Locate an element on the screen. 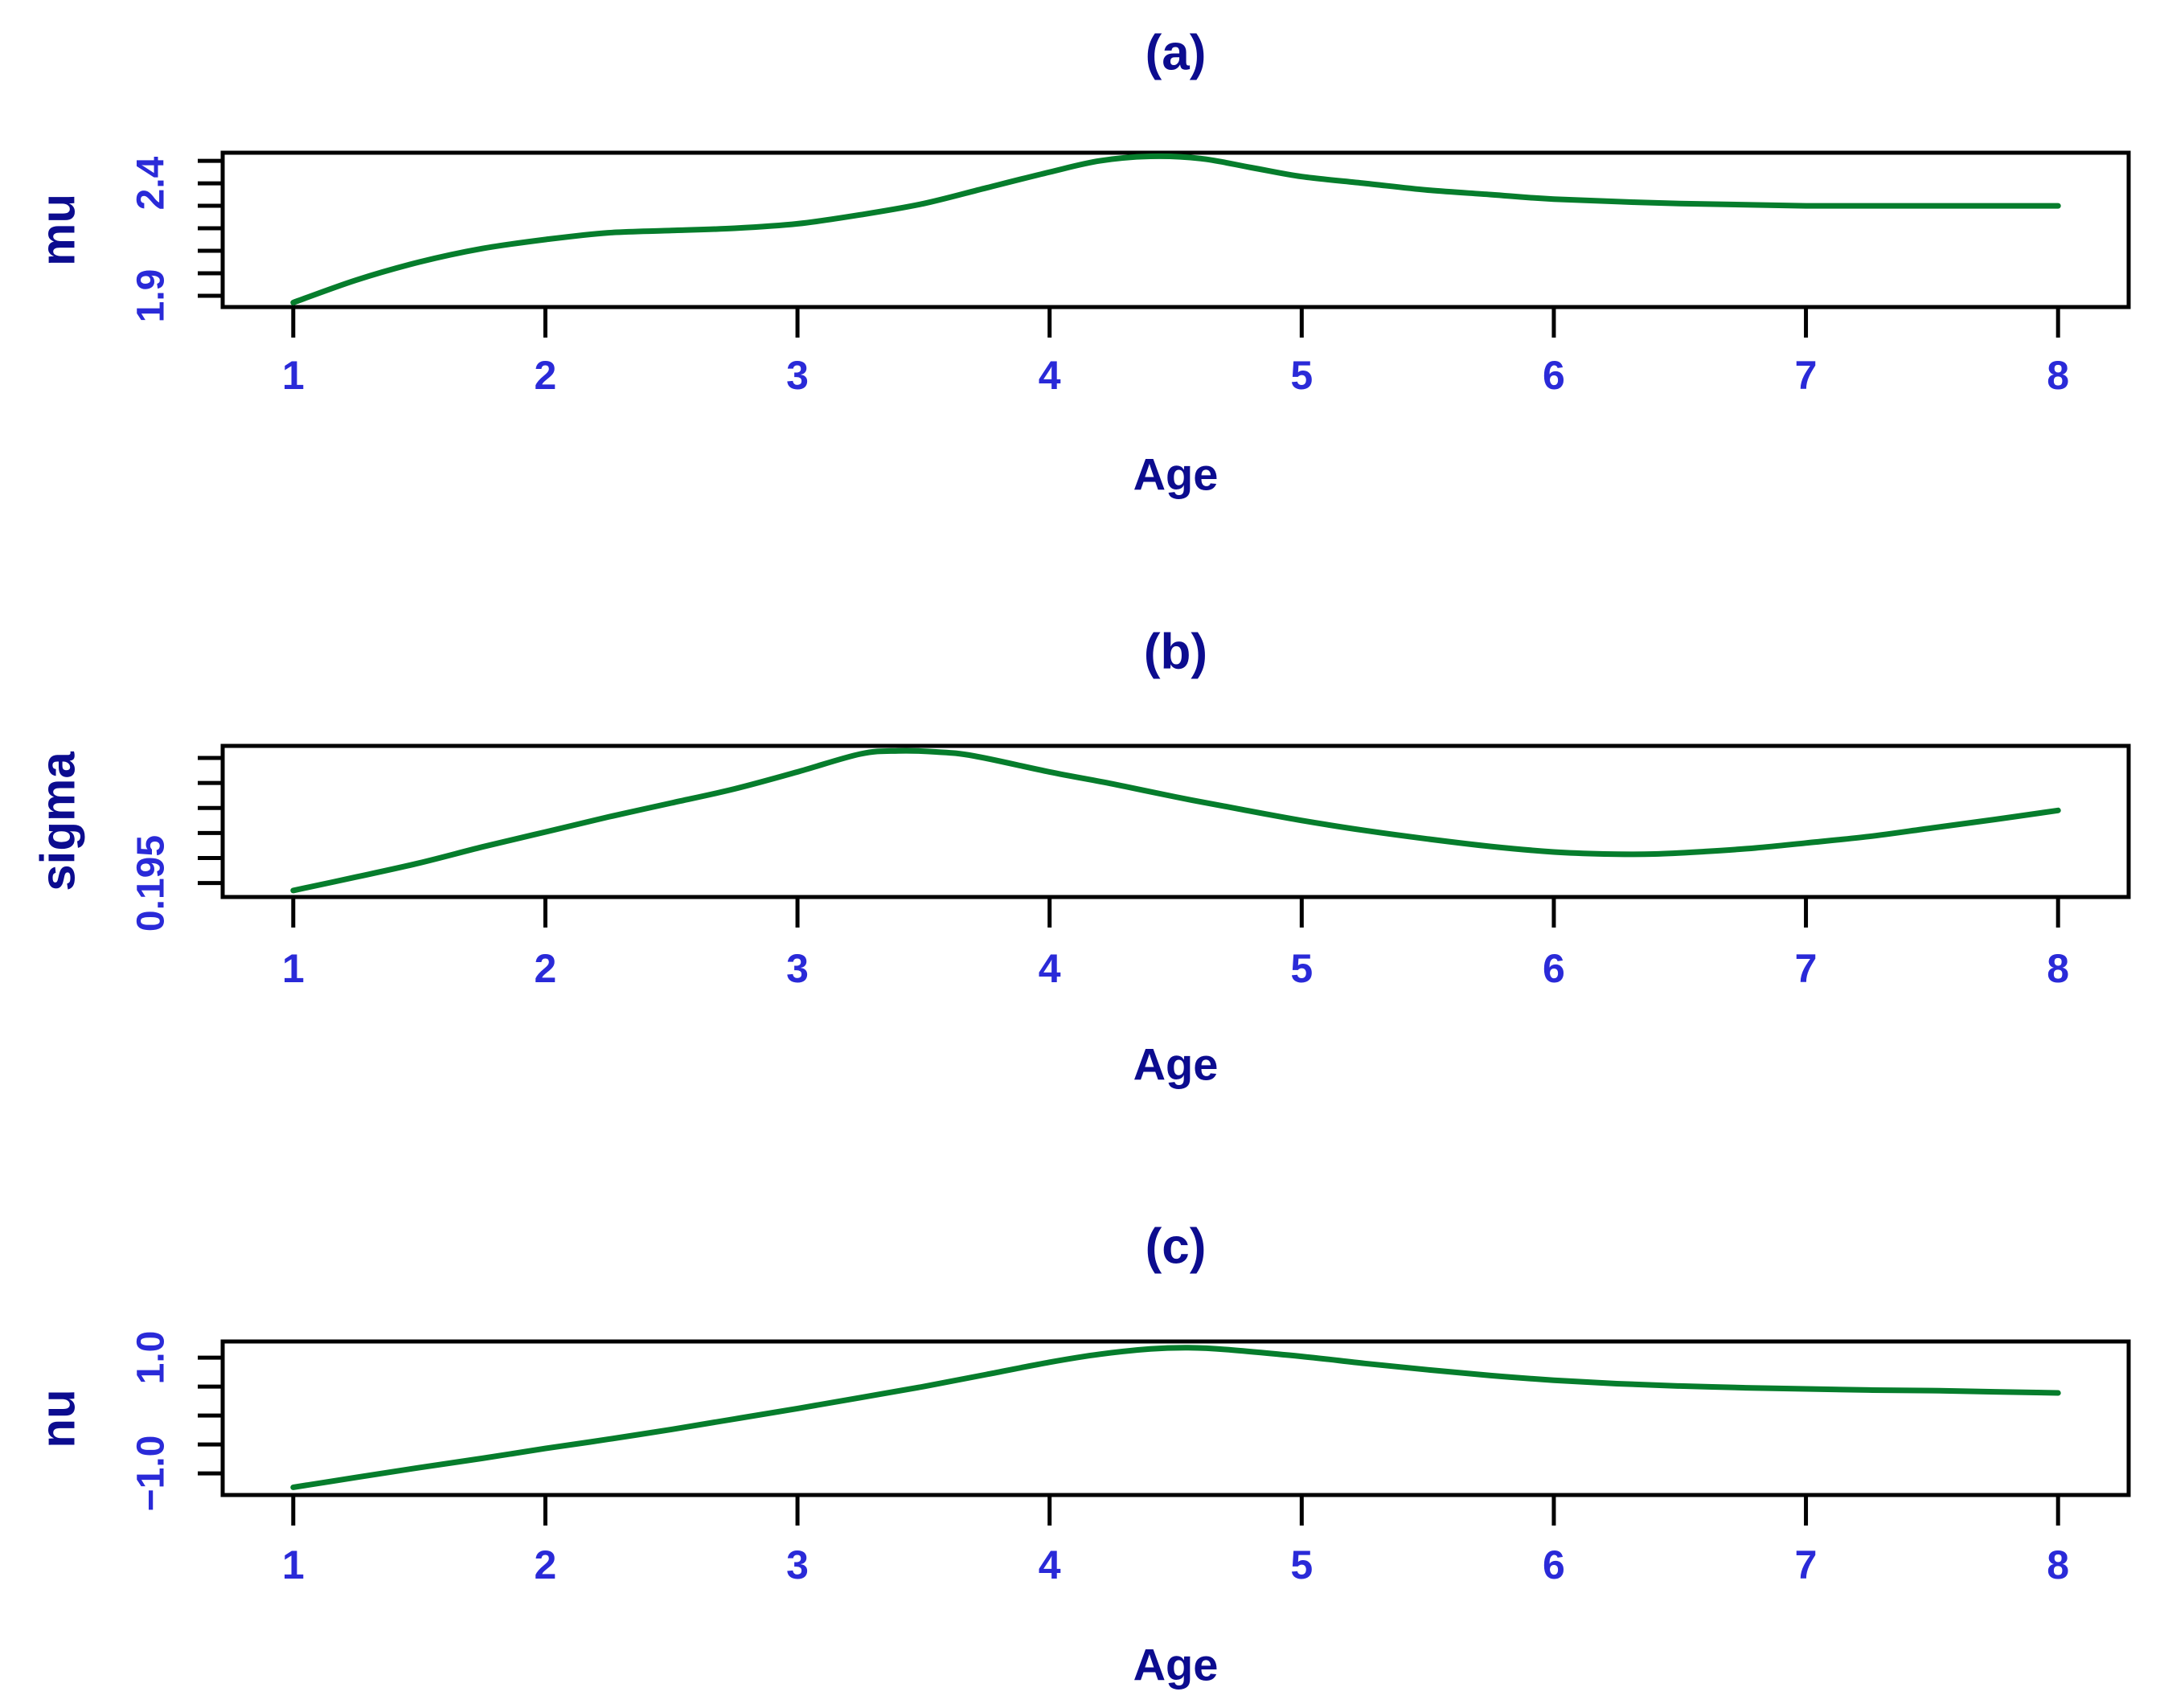  plot-area-nu is located at coordinates (1164, 1433).